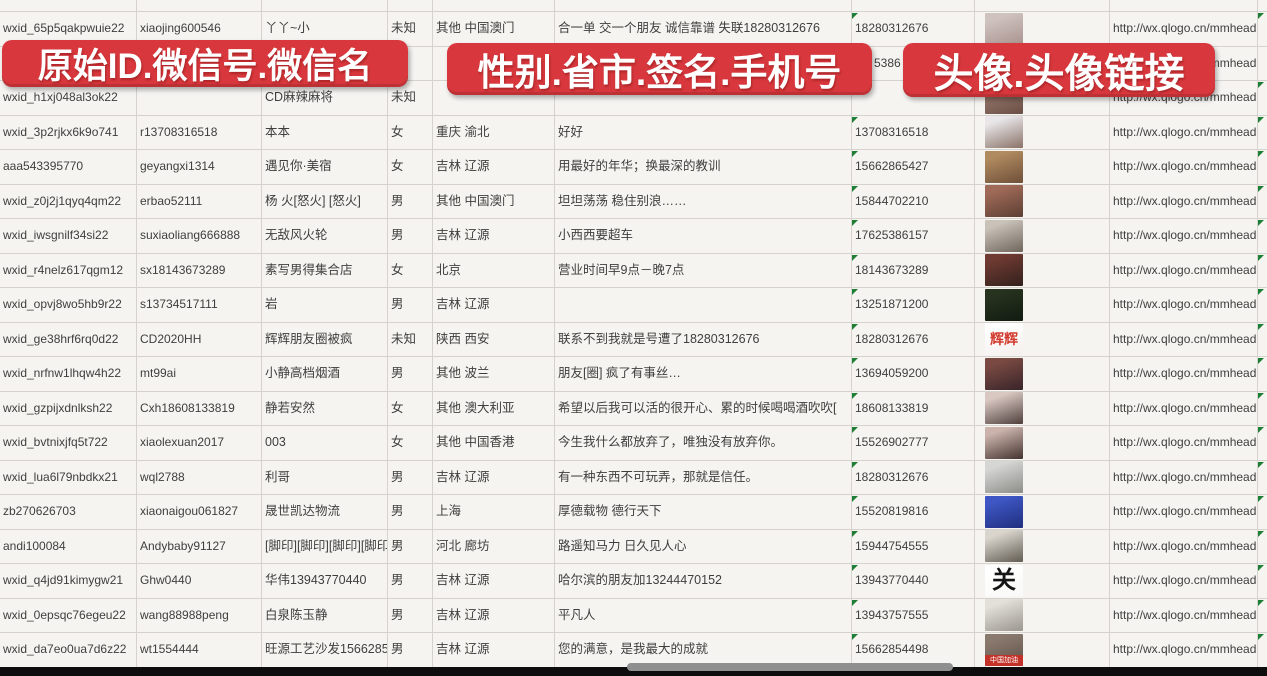 This screenshot has width=1267, height=676. Describe the element at coordinates (68, 512) in the screenshot. I see `cell-wxid: zb270626703` at that location.